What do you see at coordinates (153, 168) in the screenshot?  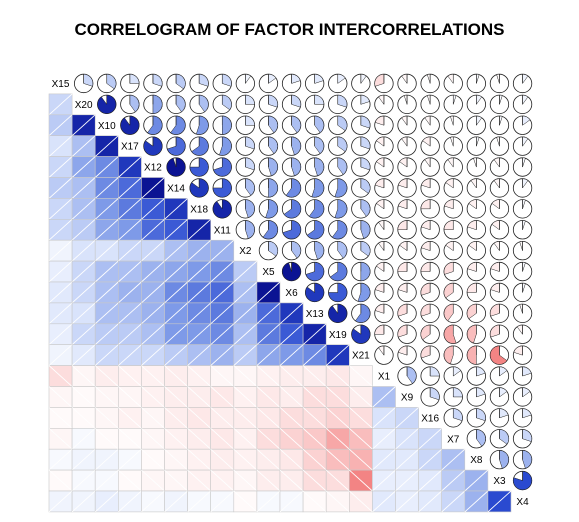 I see `variable-label: X12` at bounding box center [153, 168].